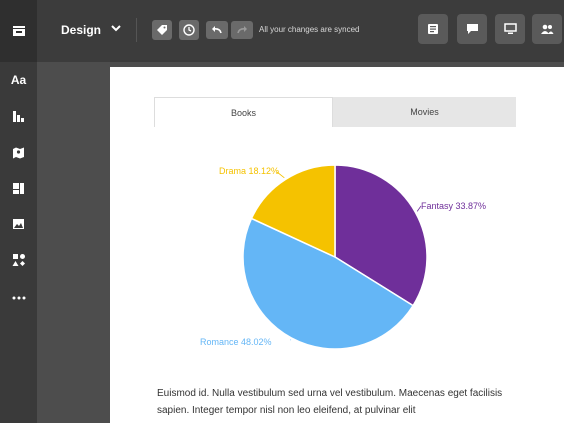  I want to click on pie-leader-line-fantasy, so click(419, 208).